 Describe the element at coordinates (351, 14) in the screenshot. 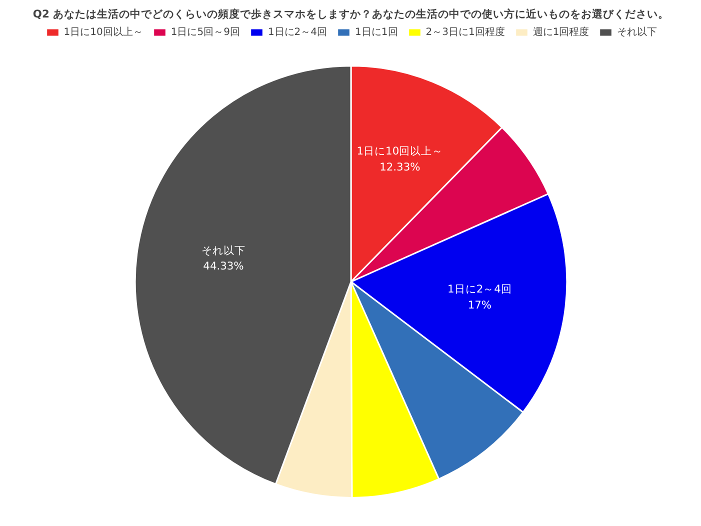

I see `chart-title: Q2 あなたは生活の中でどのくらいの頻度で歩きスマホをしますか？あなたの生活の中での使い方に近いものをお選びください。` at that location.